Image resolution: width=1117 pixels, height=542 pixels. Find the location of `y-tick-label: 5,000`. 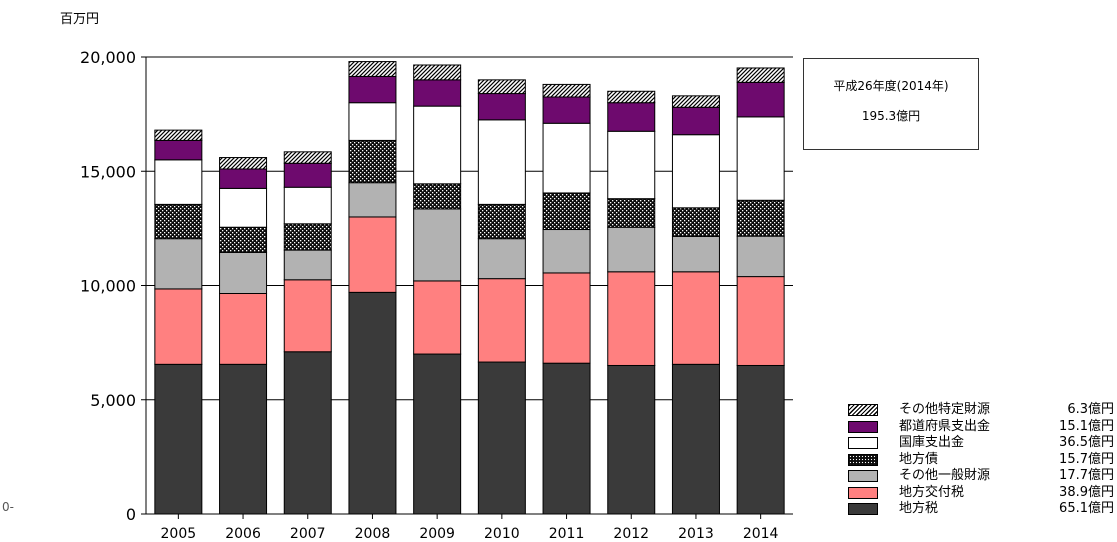

y-tick-label: 5,000 is located at coordinates (113, 400).